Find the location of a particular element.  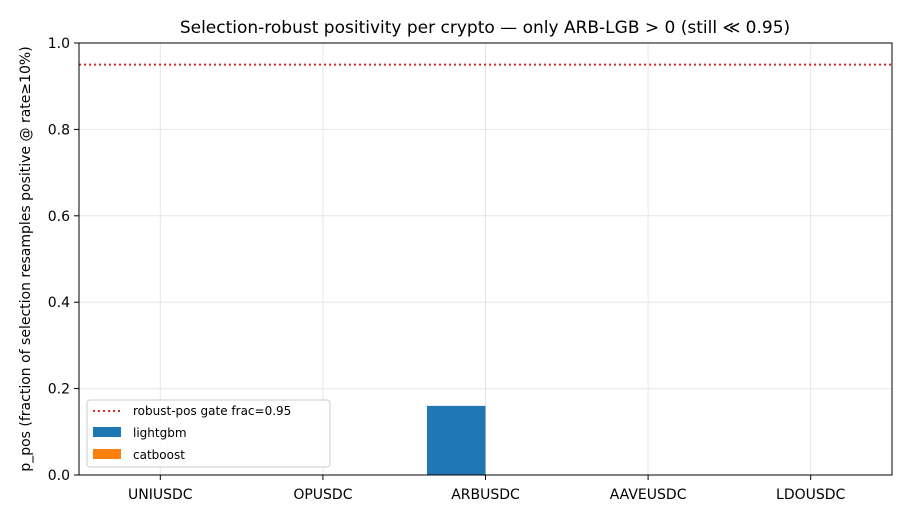

y-tick-label: 1.0 is located at coordinates (59, 44).